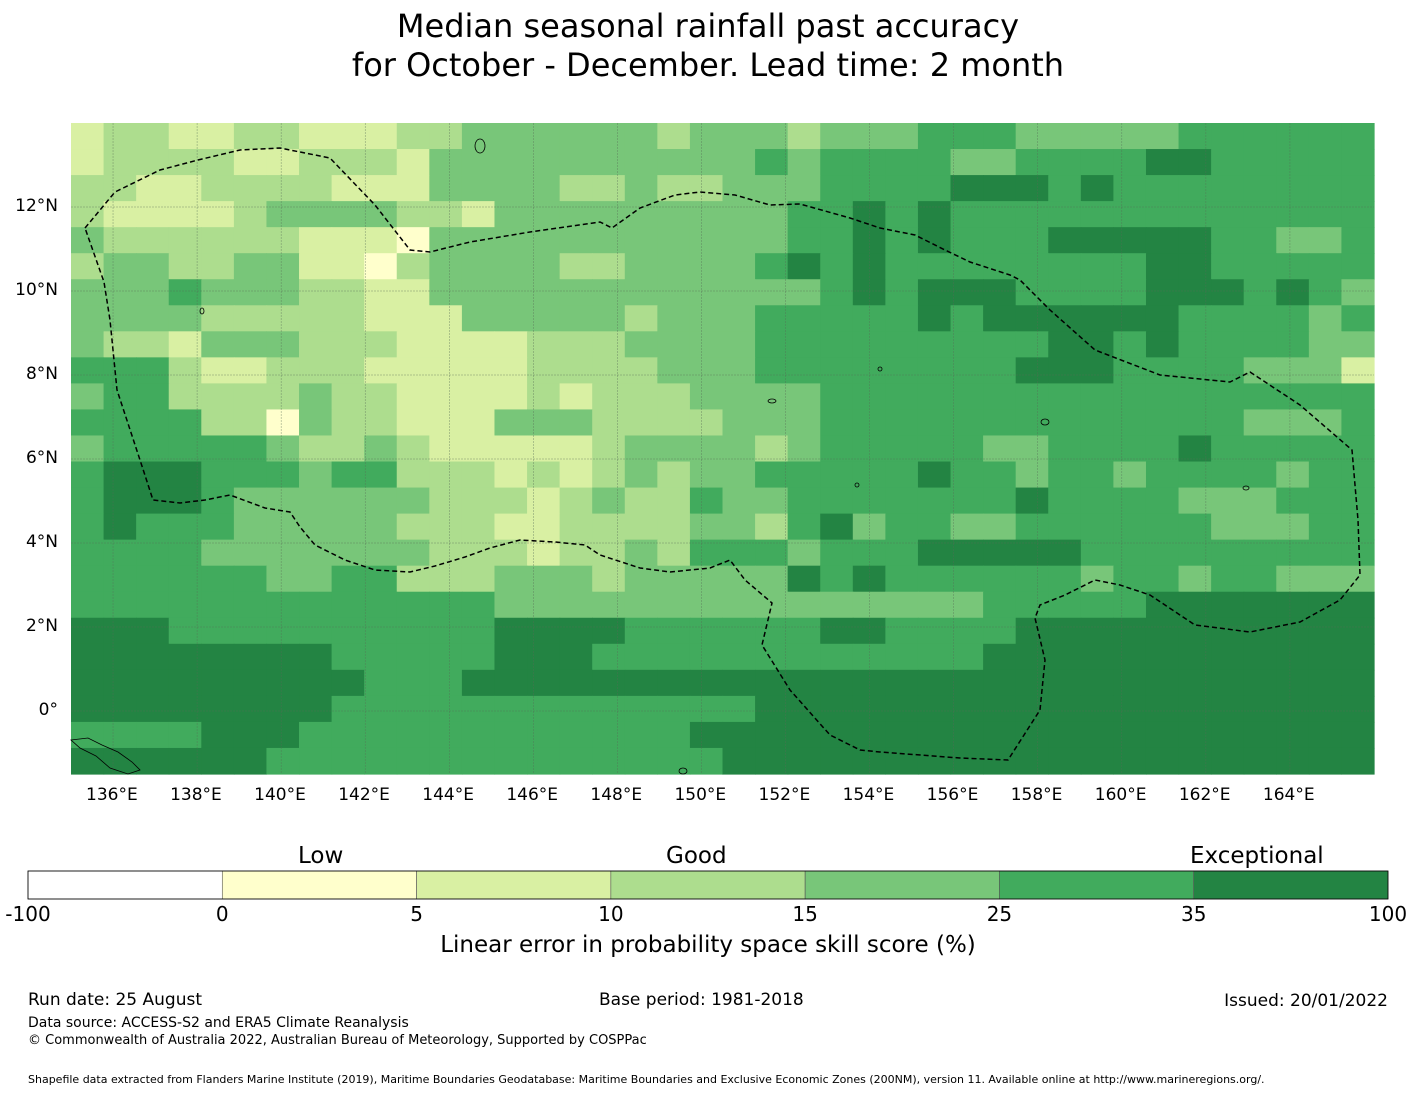 Image resolution: width=1416 pixels, height=1095 pixels. I want to click on longitude-tick-label: 138°E, so click(196, 795).